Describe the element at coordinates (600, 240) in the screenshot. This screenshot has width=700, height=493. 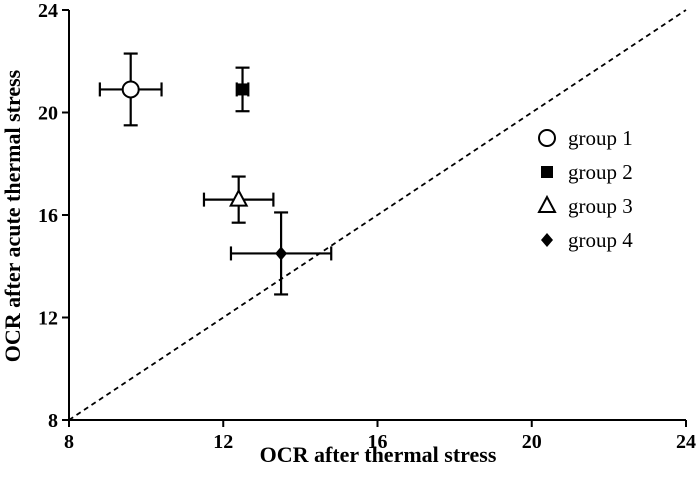
I see `legend-label: group 4` at that location.